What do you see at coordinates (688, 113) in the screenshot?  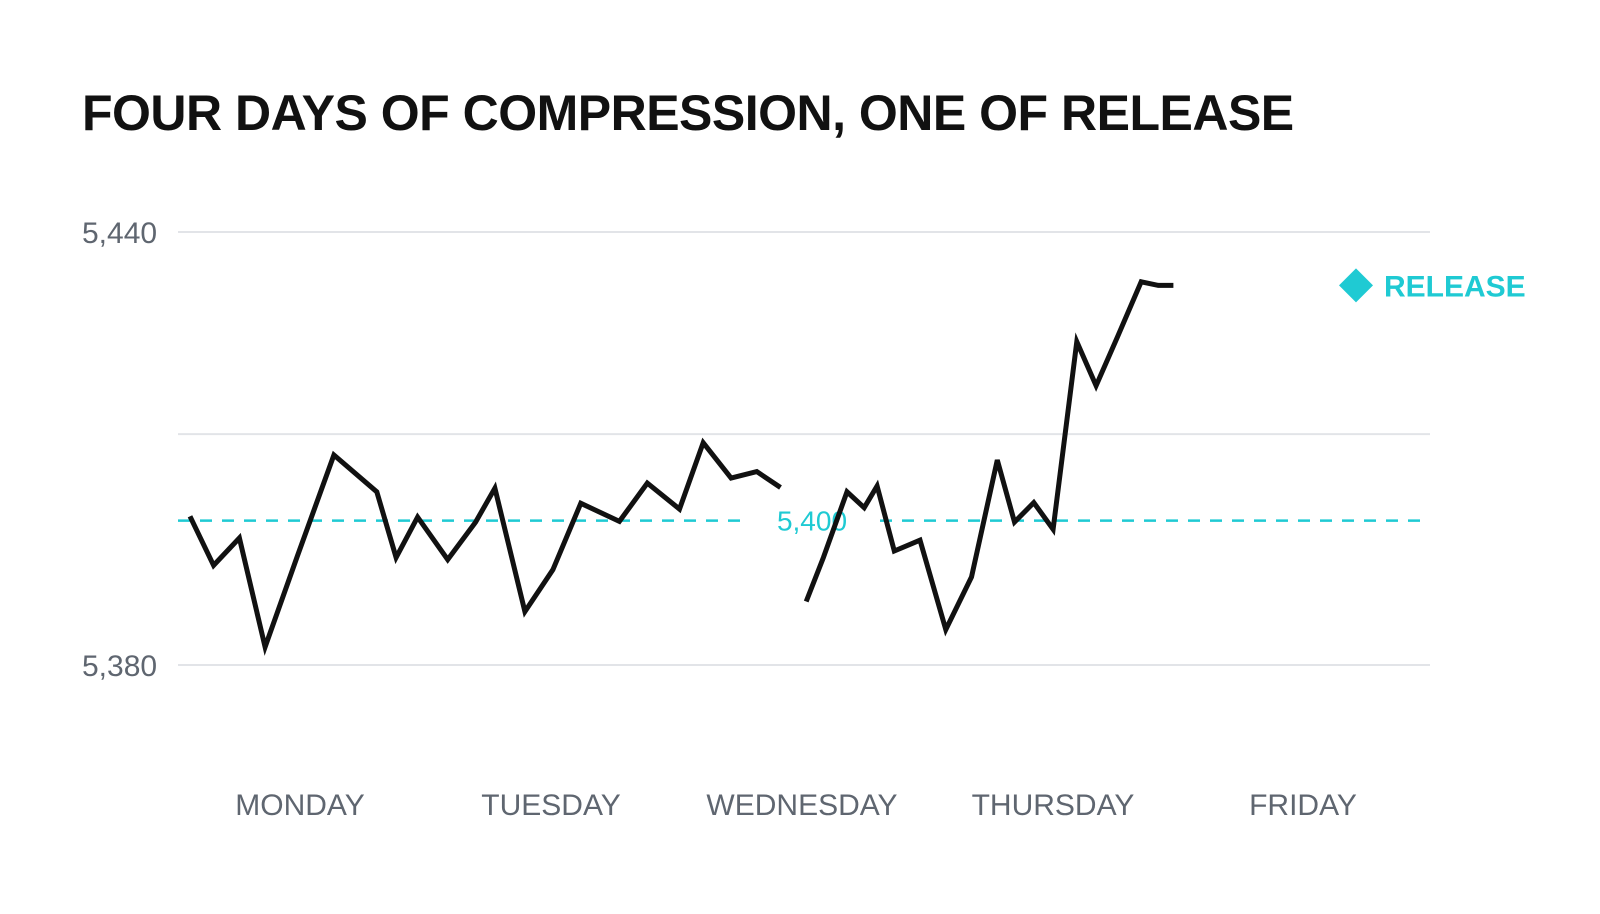 I see `chart-title: FOUR DAYS OF COMPRESSION, ONE OF RELEASE` at bounding box center [688, 113].